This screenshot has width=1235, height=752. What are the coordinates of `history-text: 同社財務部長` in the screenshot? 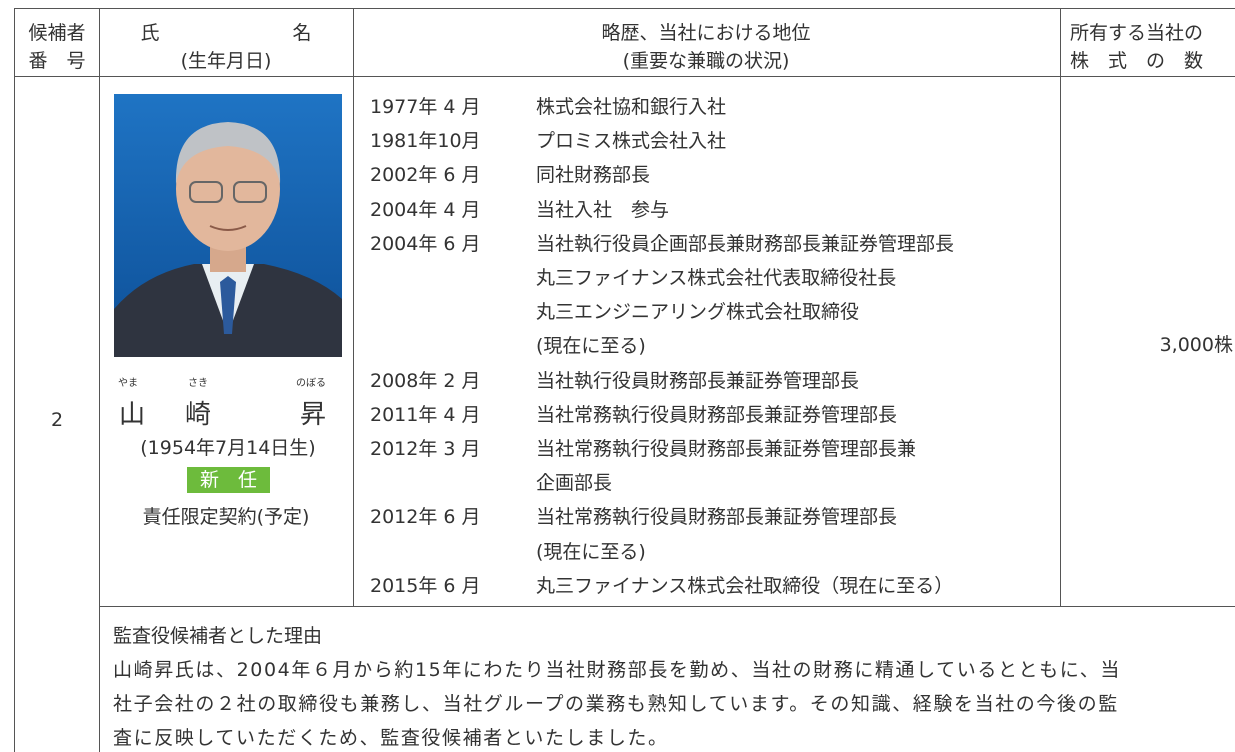 It's located at (593, 175).